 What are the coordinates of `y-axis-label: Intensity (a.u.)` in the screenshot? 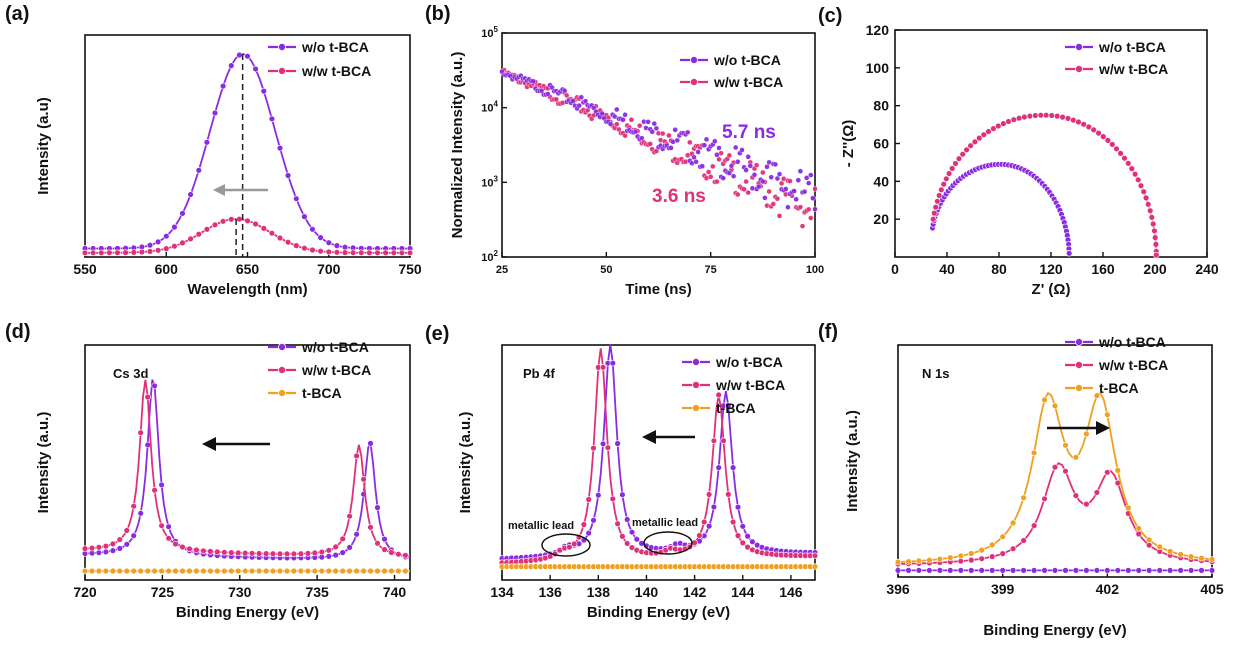 It's located at (852, 461).